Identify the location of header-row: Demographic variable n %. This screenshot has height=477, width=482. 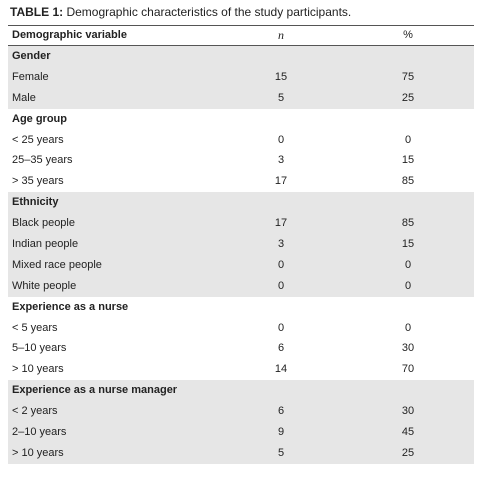
(241, 35).